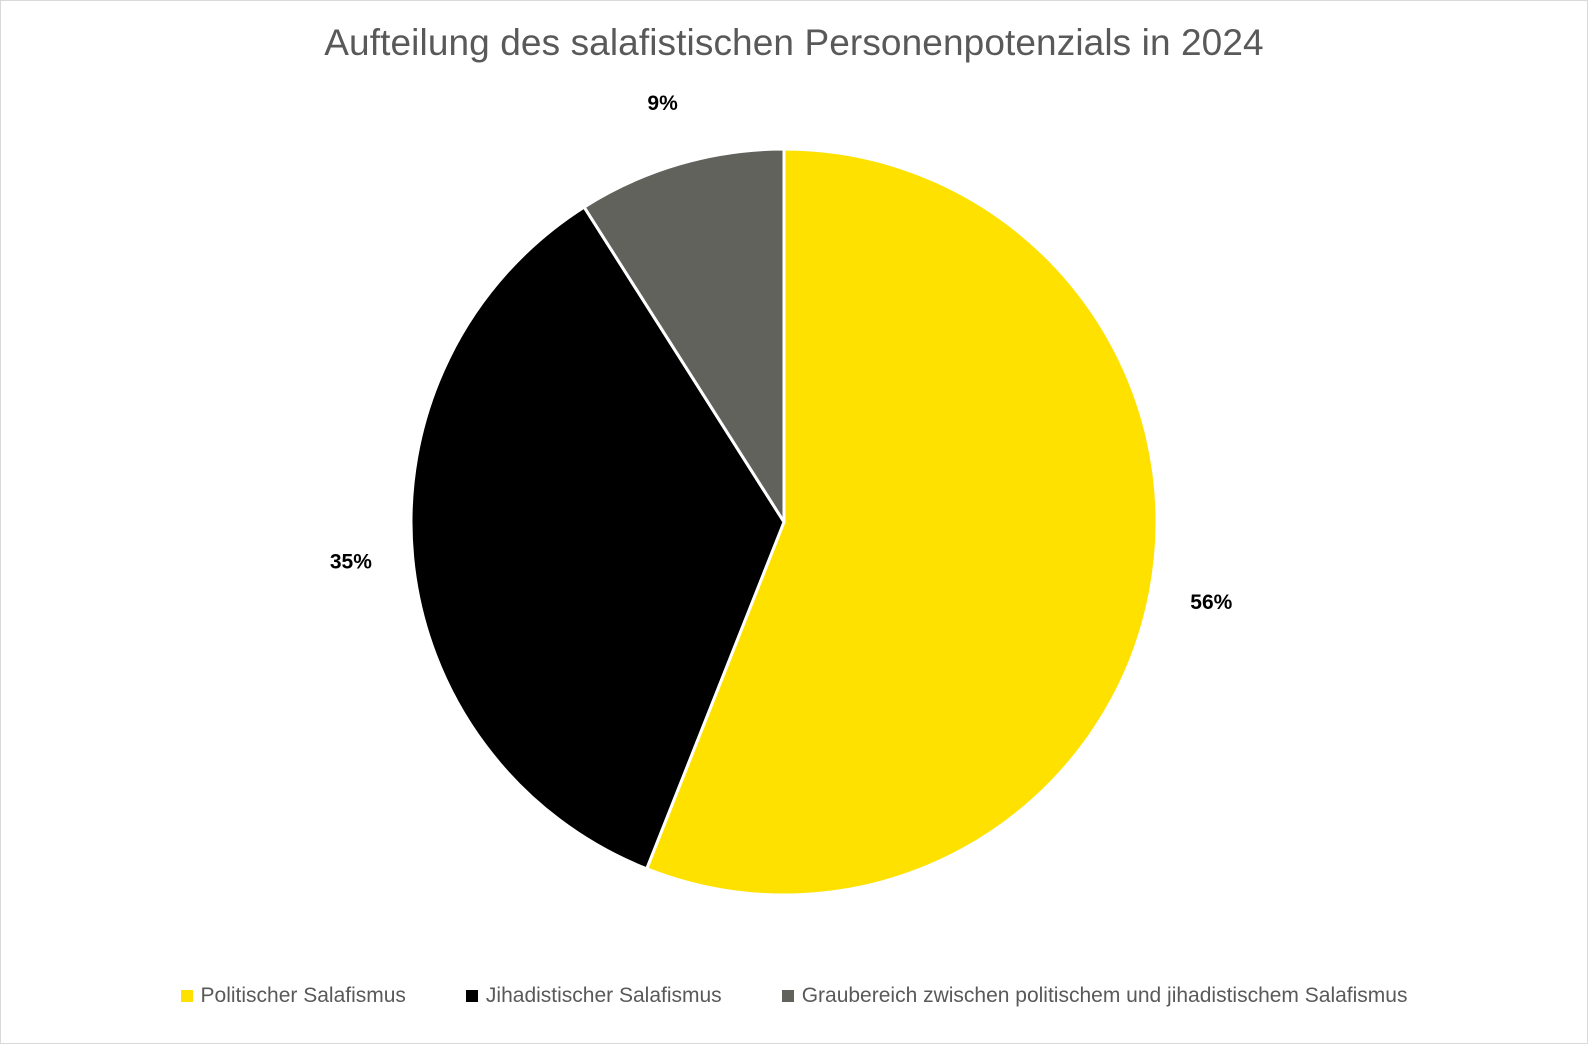  I want to click on legend-item-jihadistischer: Jihadistischer Salafismus, so click(593, 996).